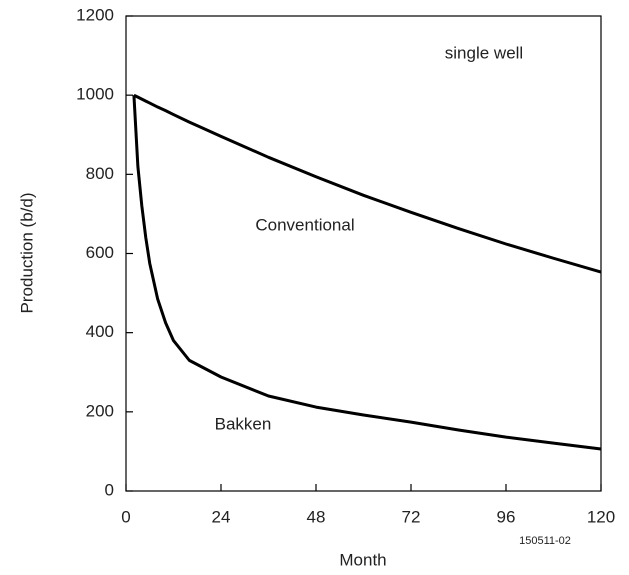 This screenshot has height=575, width=629. I want to click on x-tick-label: 0, so click(125, 516).